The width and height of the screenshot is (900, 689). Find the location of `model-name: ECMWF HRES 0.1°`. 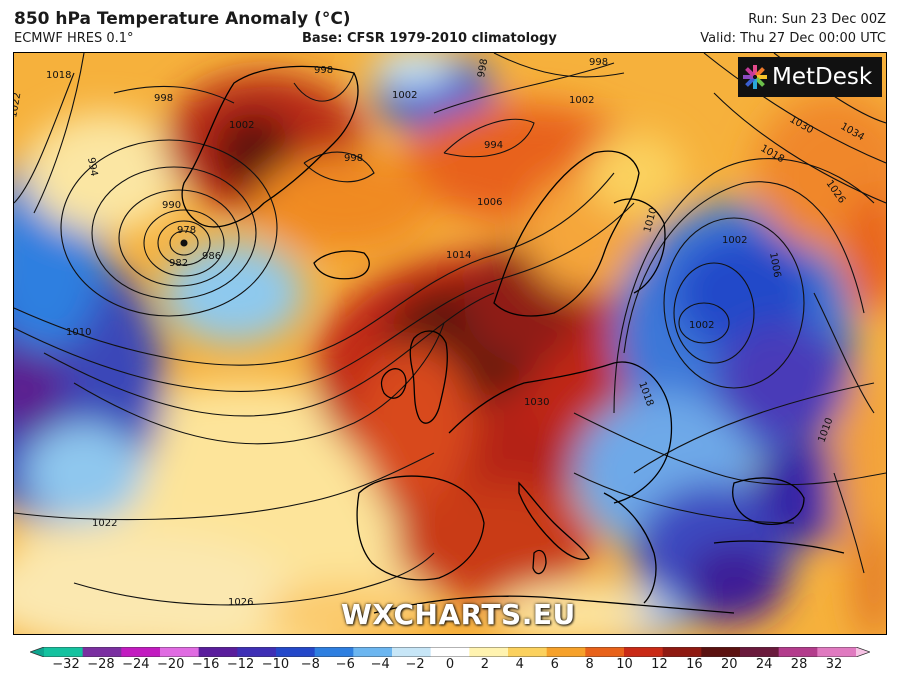

model-name: ECMWF HRES 0.1° is located at coordinates (74, 38).